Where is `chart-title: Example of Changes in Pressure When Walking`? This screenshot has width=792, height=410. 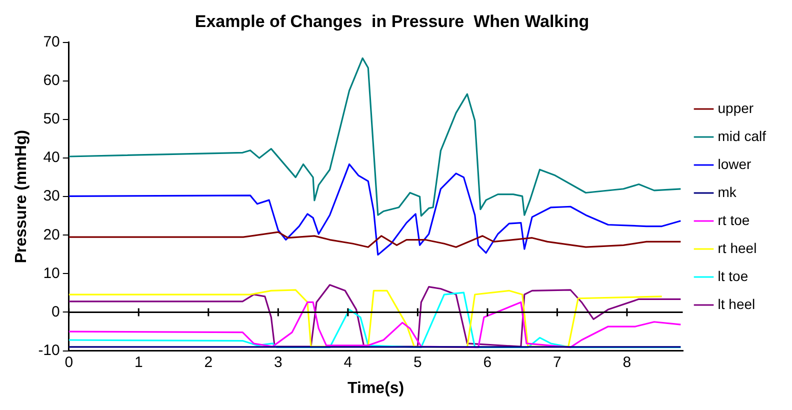
chart-title: Example of Changes in Pressure When Walking is located at coordinates (392, 21).